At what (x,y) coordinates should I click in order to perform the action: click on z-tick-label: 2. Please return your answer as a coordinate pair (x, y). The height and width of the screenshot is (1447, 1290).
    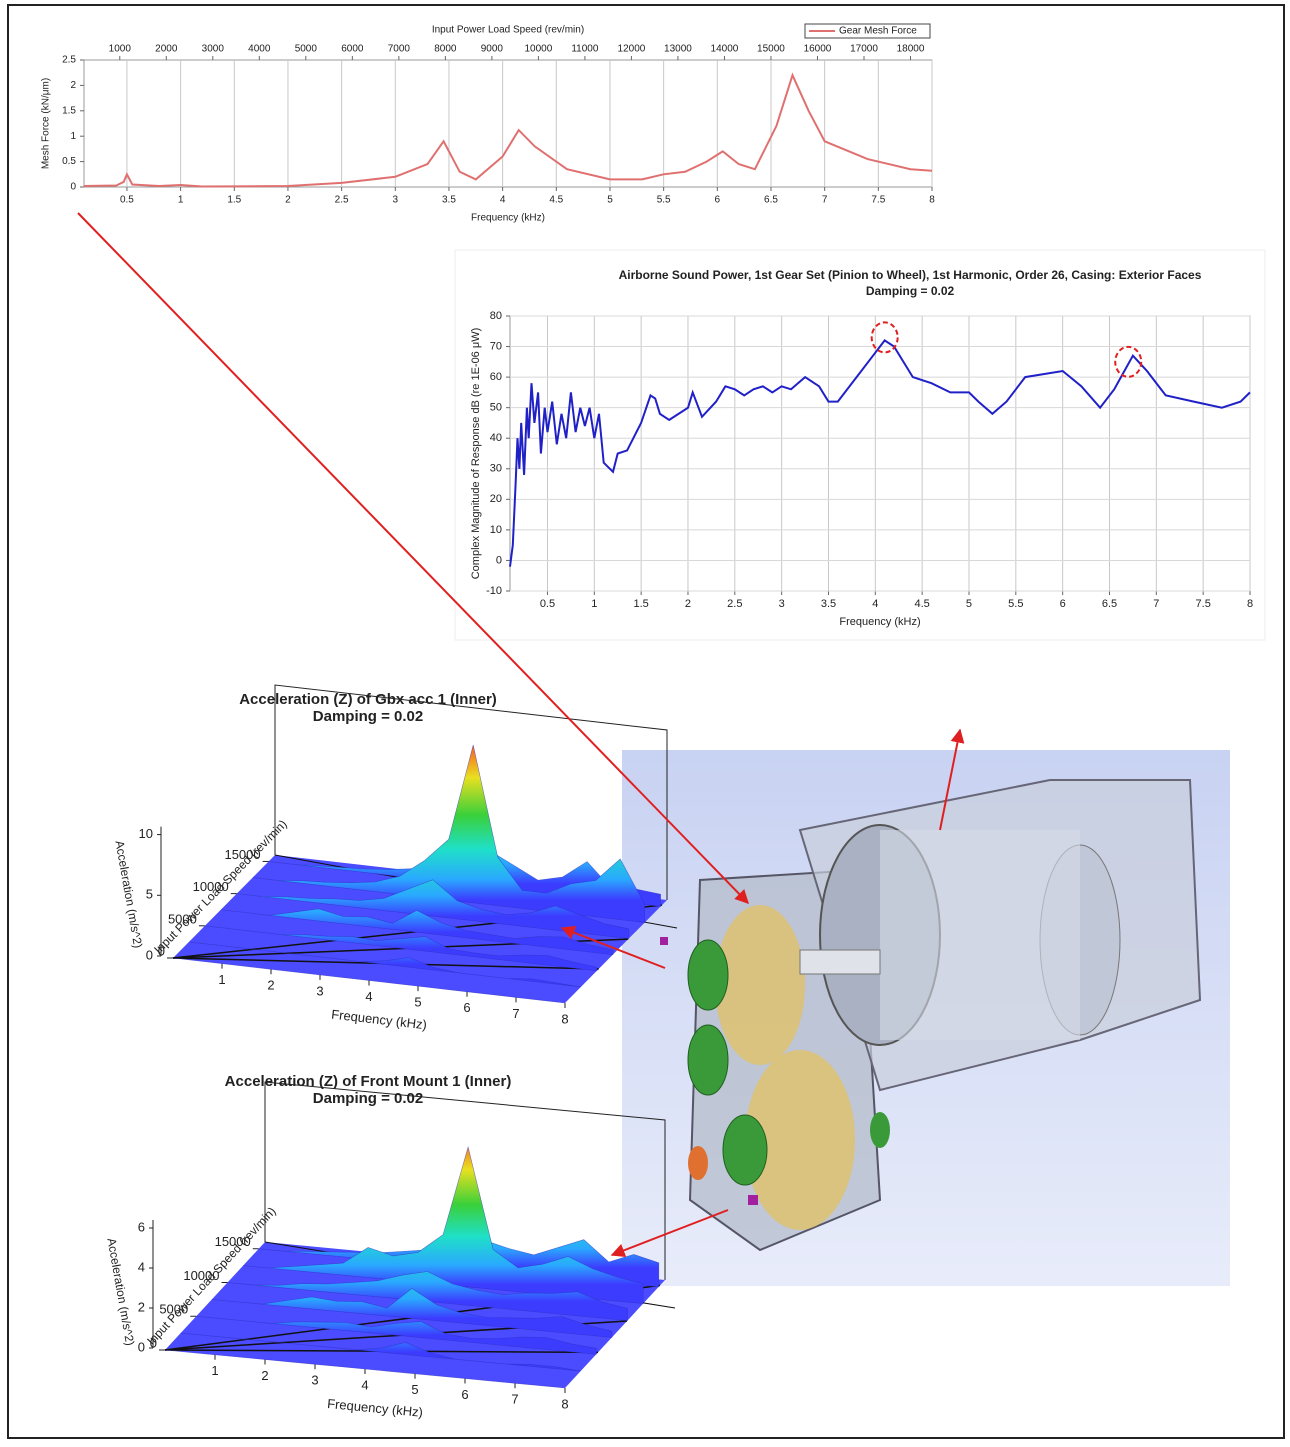
    Looking at the image, I should click on (141, 1306).